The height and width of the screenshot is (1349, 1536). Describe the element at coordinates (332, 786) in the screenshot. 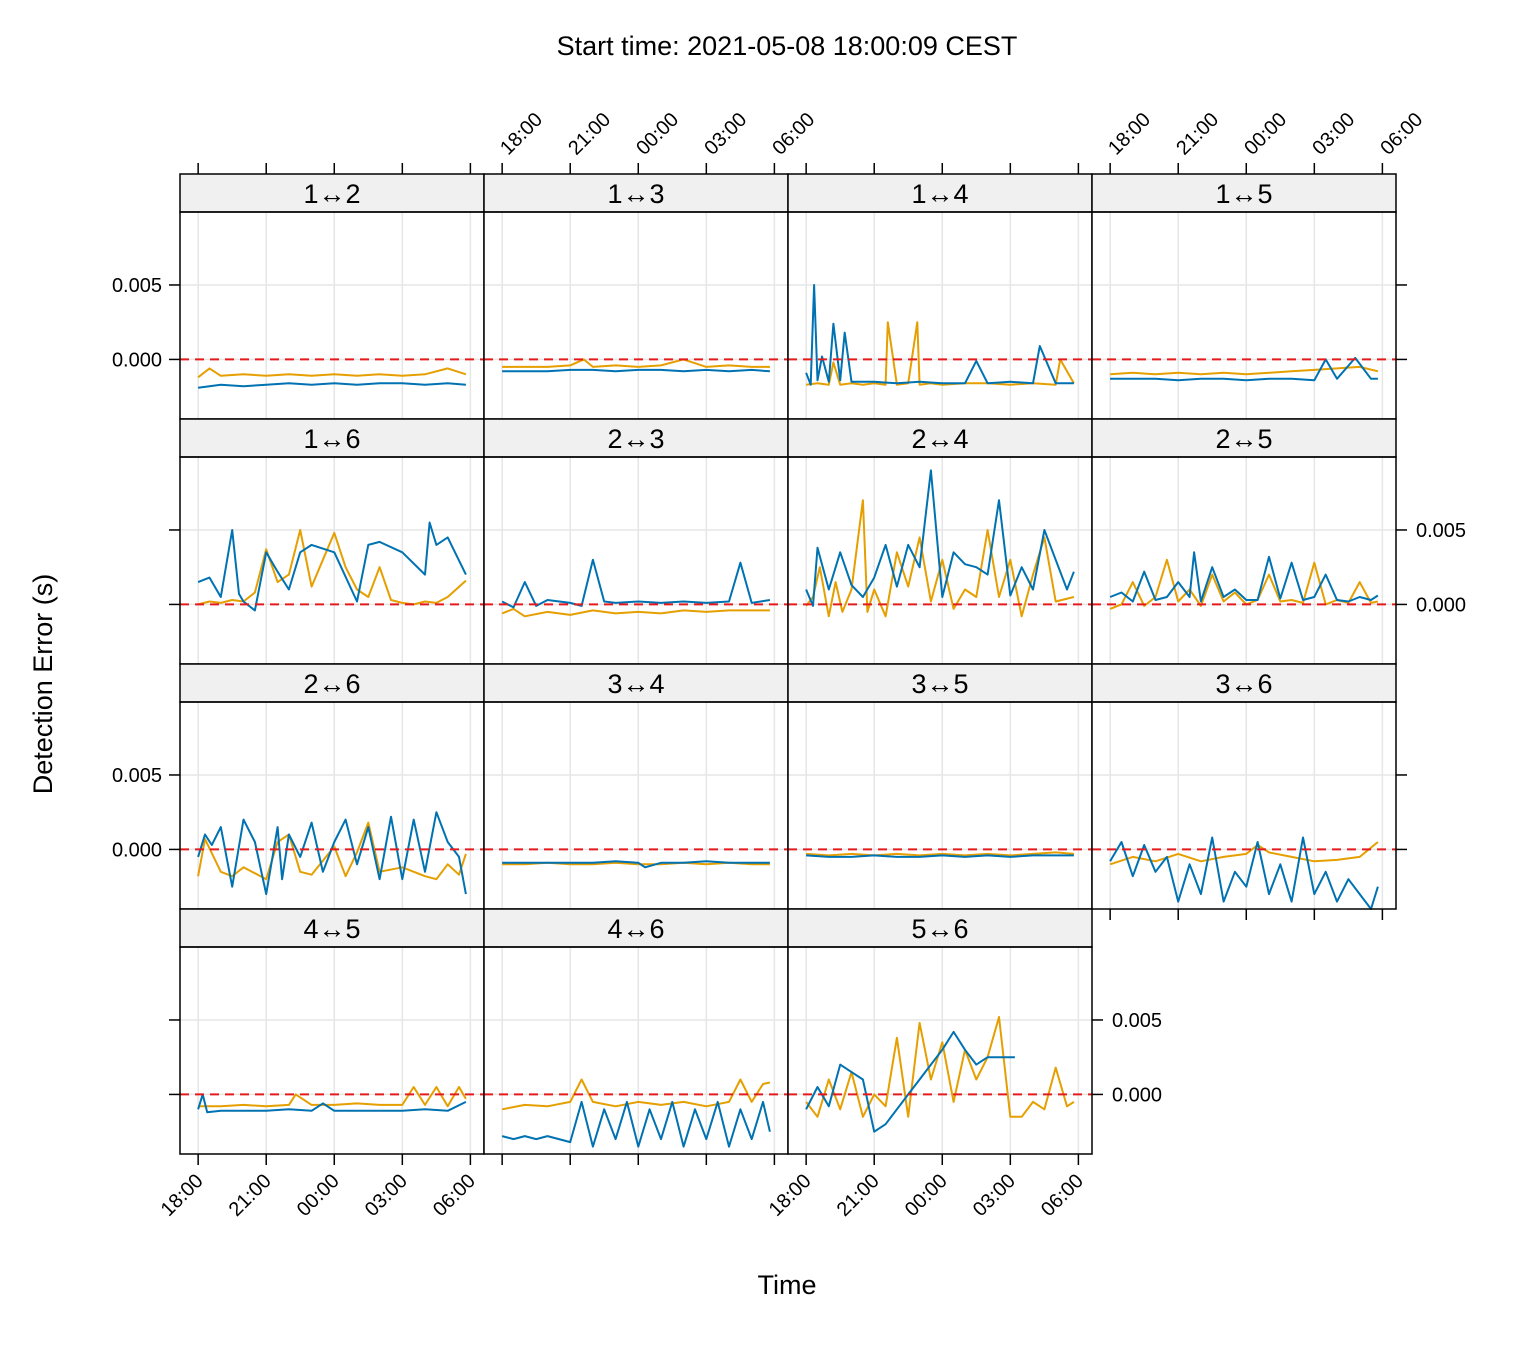

I see `panel-8: 2↔6` at that location.